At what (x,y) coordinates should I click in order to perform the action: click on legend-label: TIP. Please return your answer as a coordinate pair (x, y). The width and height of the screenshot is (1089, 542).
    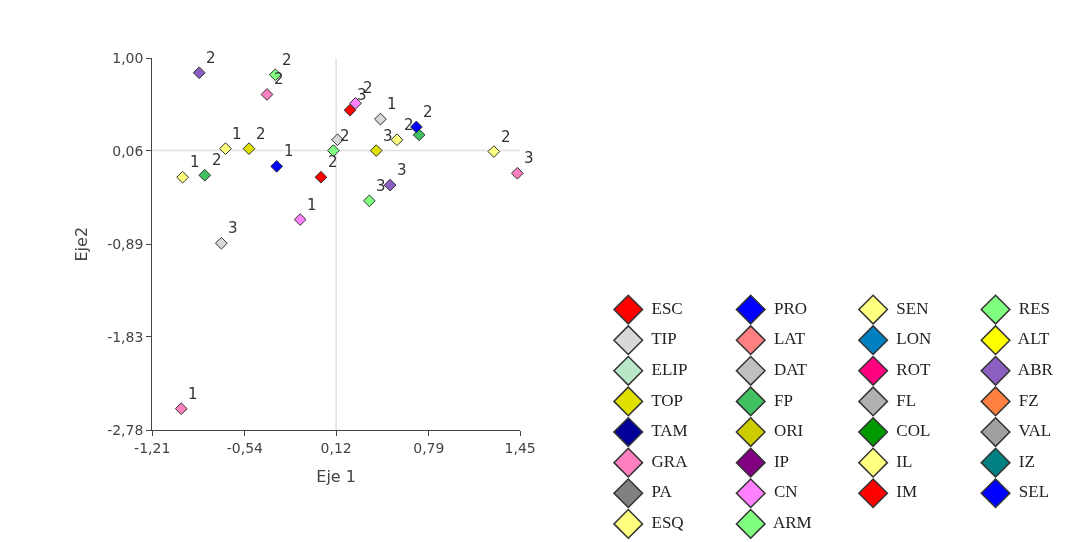
    Looking at the image, I should click on (660, 339).